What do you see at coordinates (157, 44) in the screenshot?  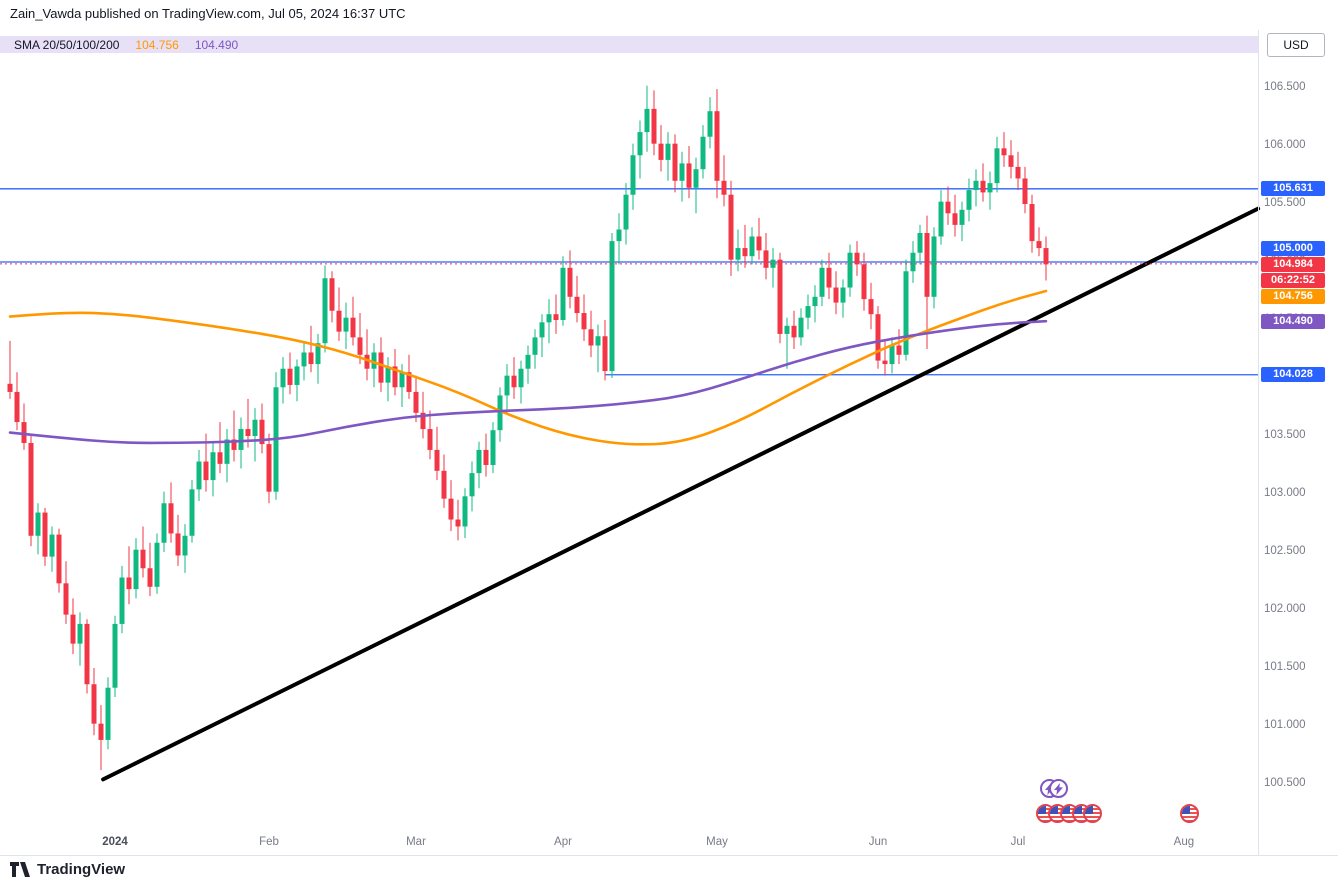 I see `sma100-value: 104.756` at bounding box center [157, 44].